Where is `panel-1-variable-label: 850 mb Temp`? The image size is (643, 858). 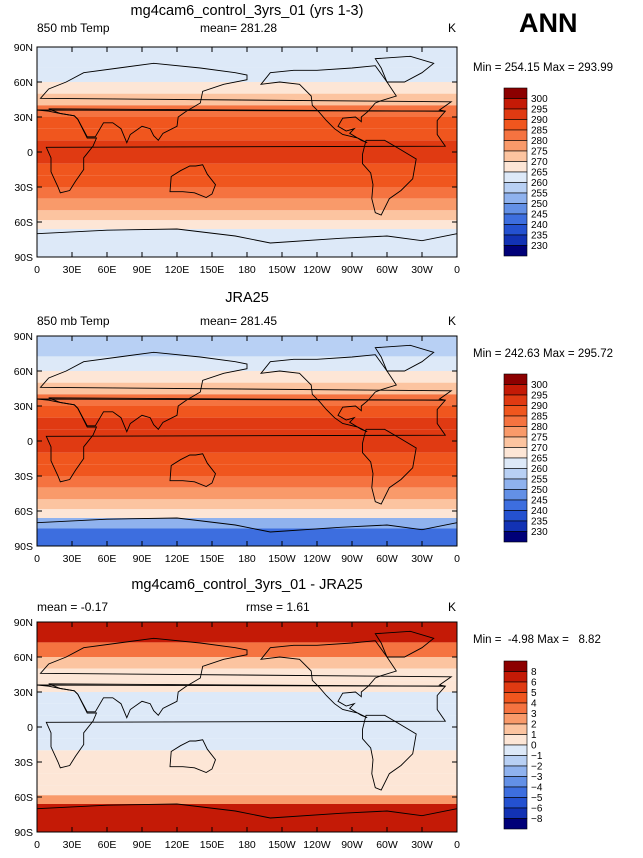
panel-1-variable-label: 850 mb Temp is located at coordinates (73, 28).